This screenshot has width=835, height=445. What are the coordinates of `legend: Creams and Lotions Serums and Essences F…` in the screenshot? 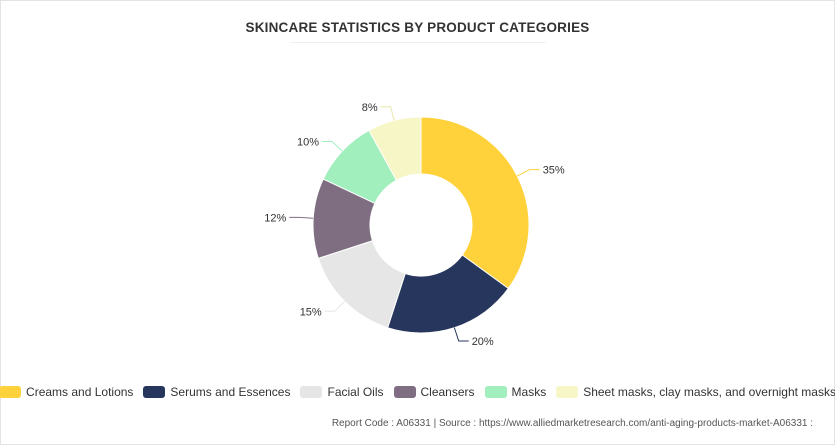 It's located at (417, 392).